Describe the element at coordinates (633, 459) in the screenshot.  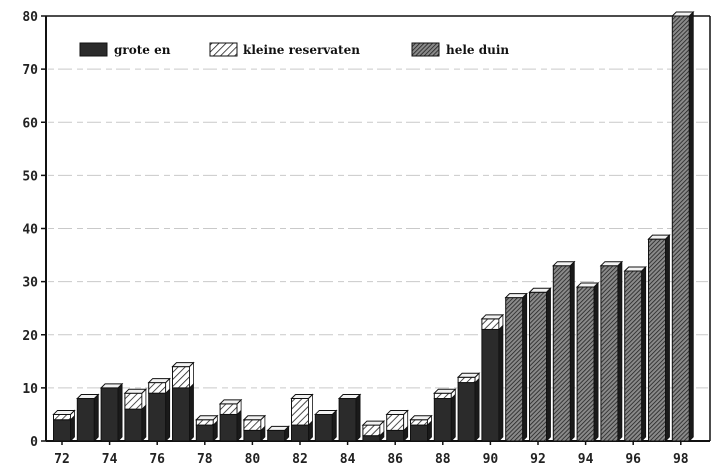
I see `x-tick-label: 96` at that location.